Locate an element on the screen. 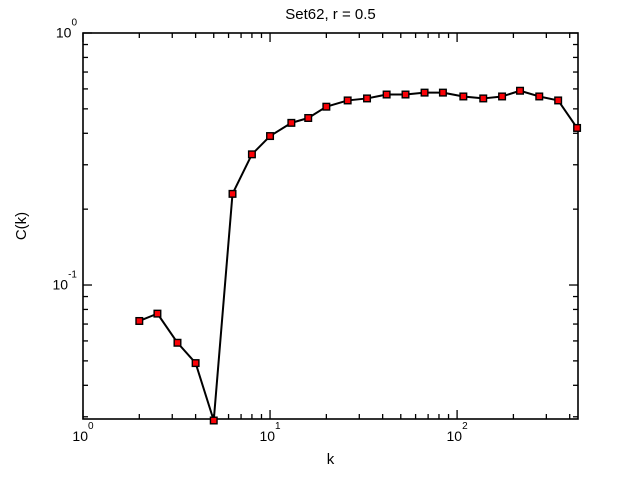 The width and height of the screenshot is (640, 480). x-tick-label: 10² is located at coordinates (457, 432).